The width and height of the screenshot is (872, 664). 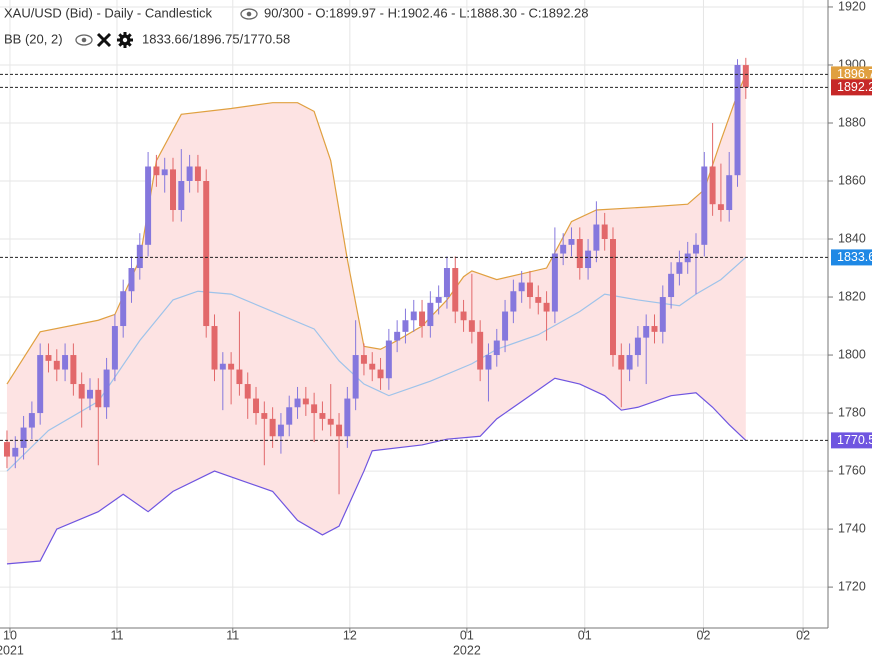 I want to click on y-tick-label: 1880, so click(x=852, y=122).